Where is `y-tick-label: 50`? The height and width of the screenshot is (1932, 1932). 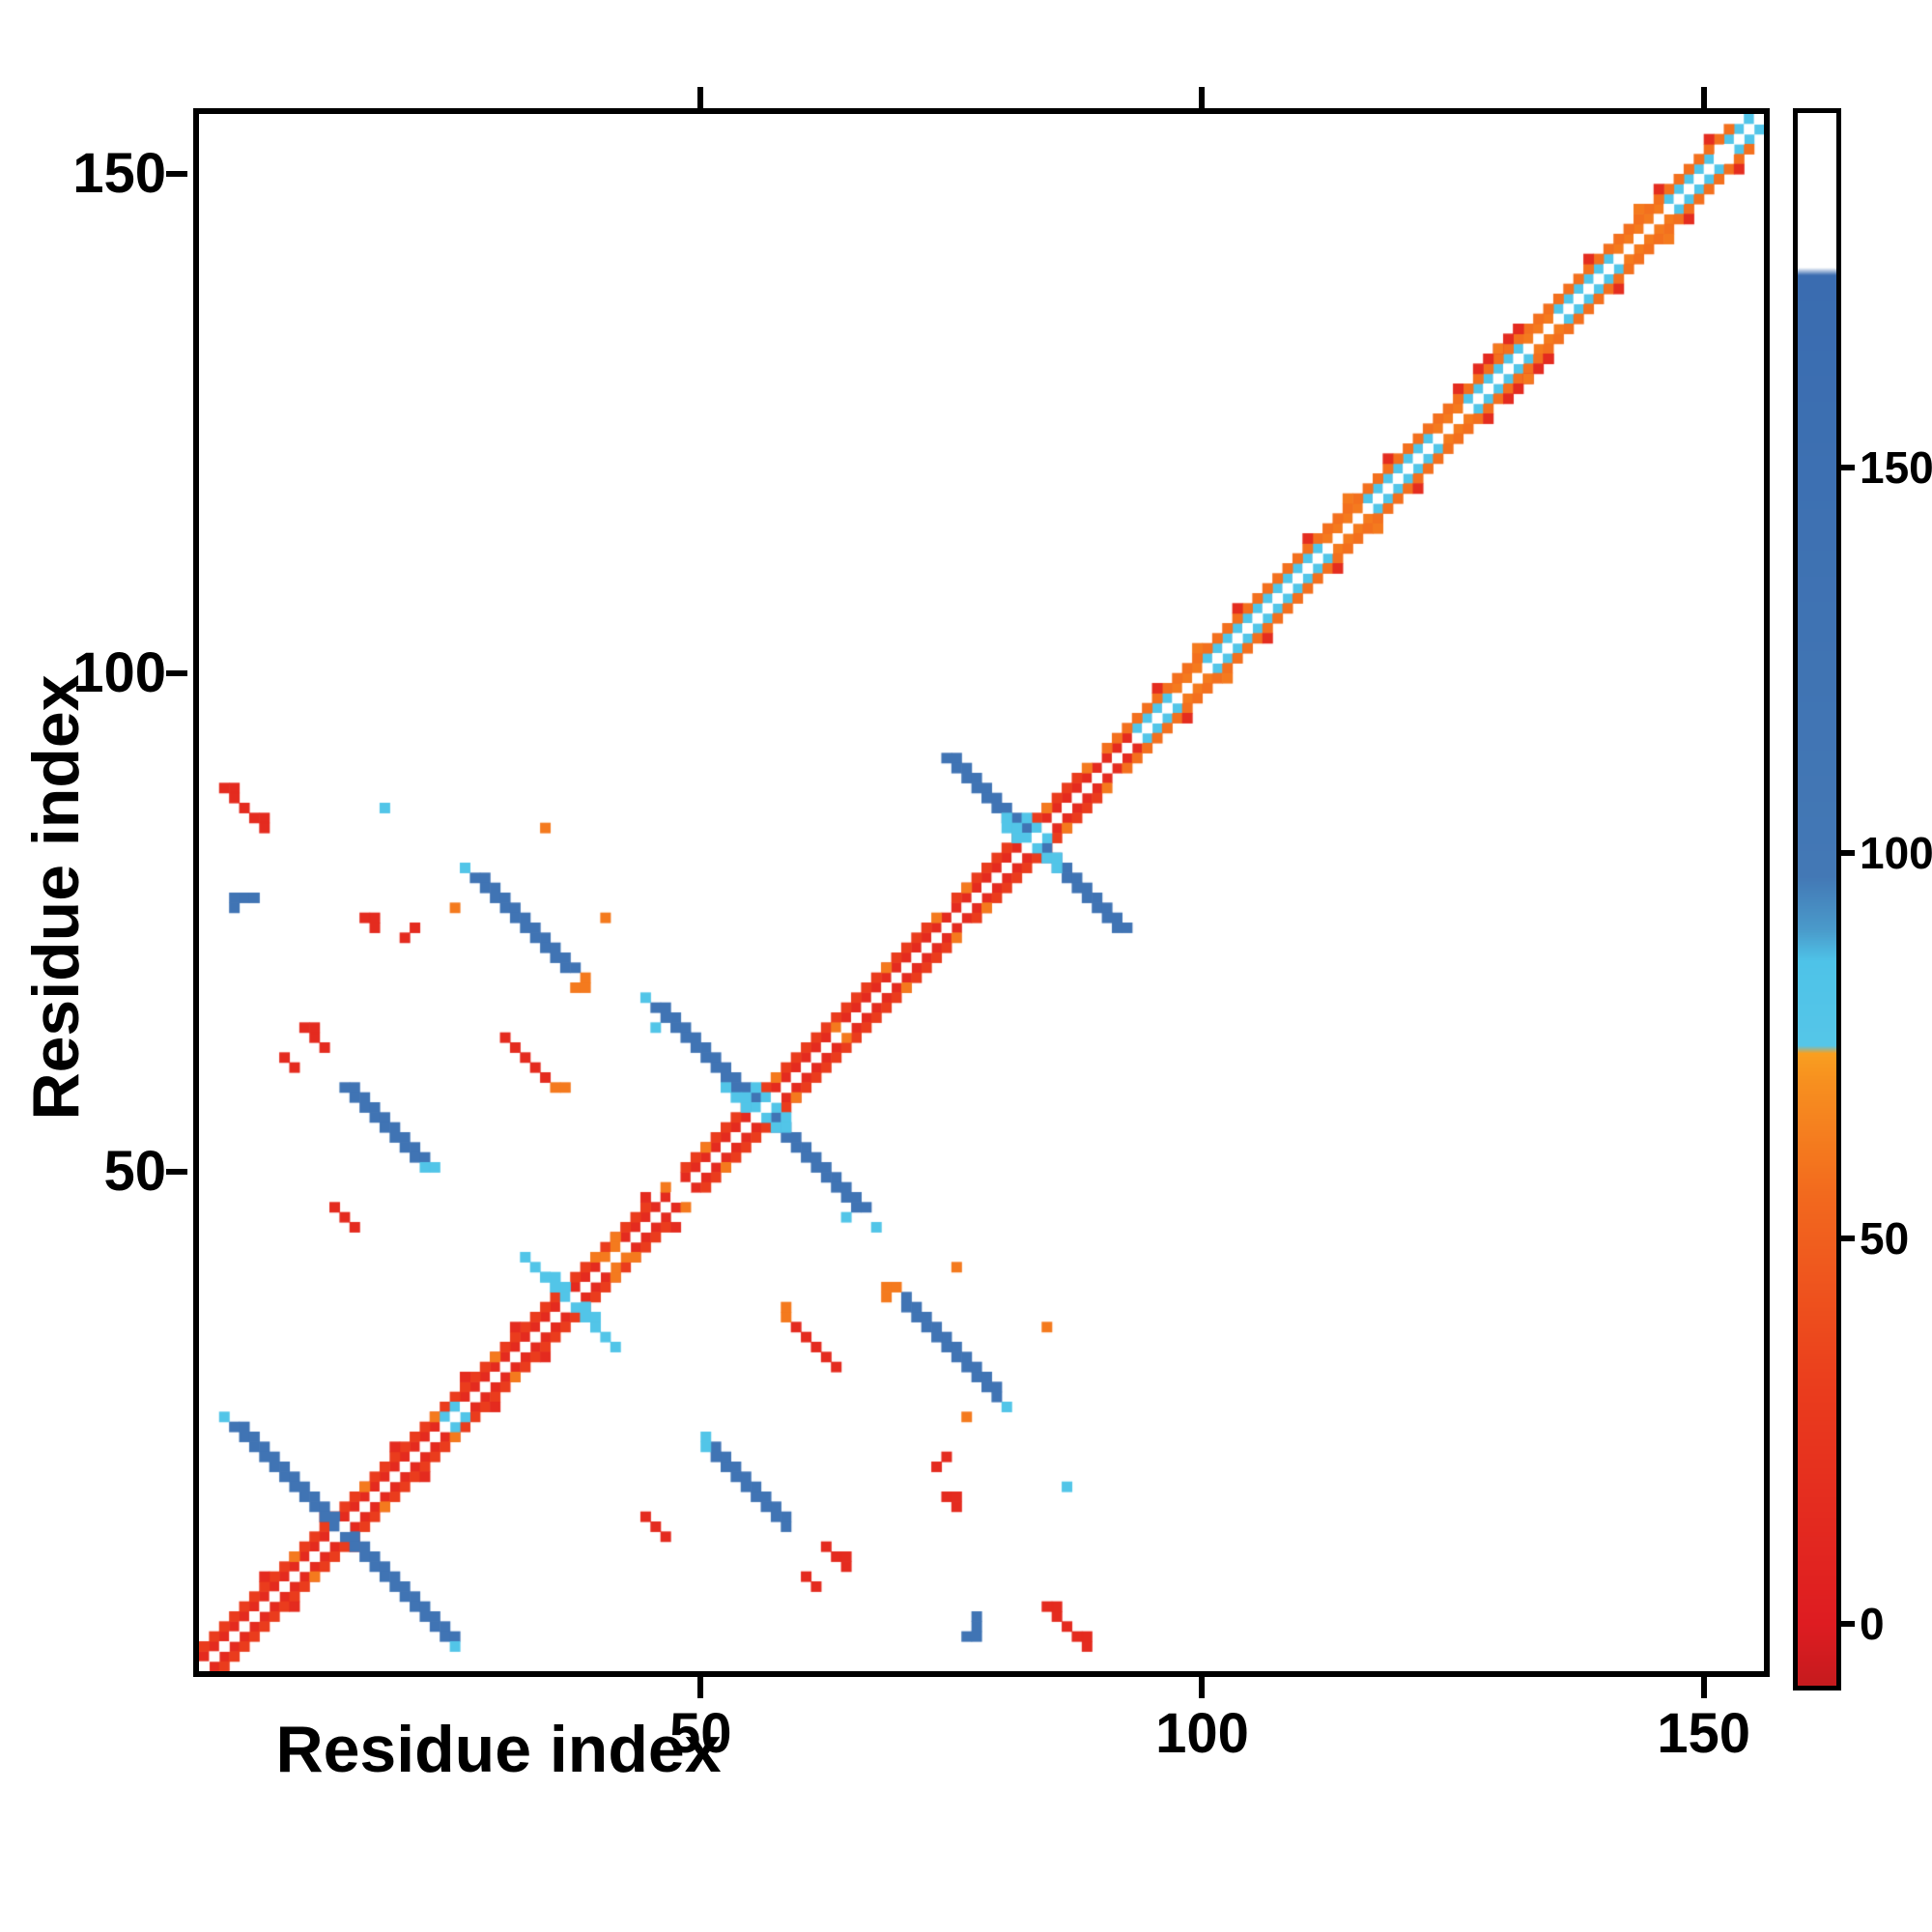 y-tick-label: 50 is located at coordinates (134, 1172).